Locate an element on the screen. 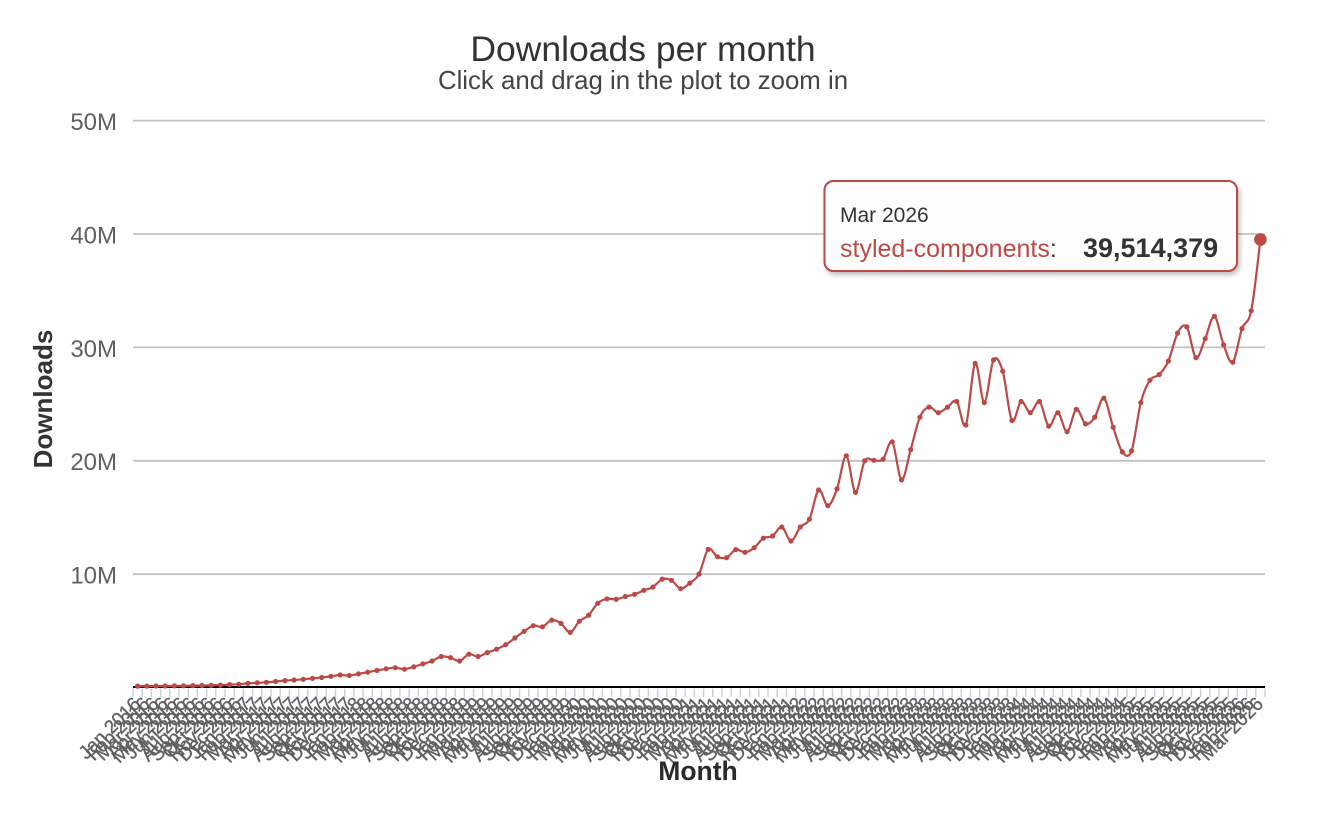 This screenshot has width=1338, height=815. svg-text: 50M is located at coordinates (93, 122).